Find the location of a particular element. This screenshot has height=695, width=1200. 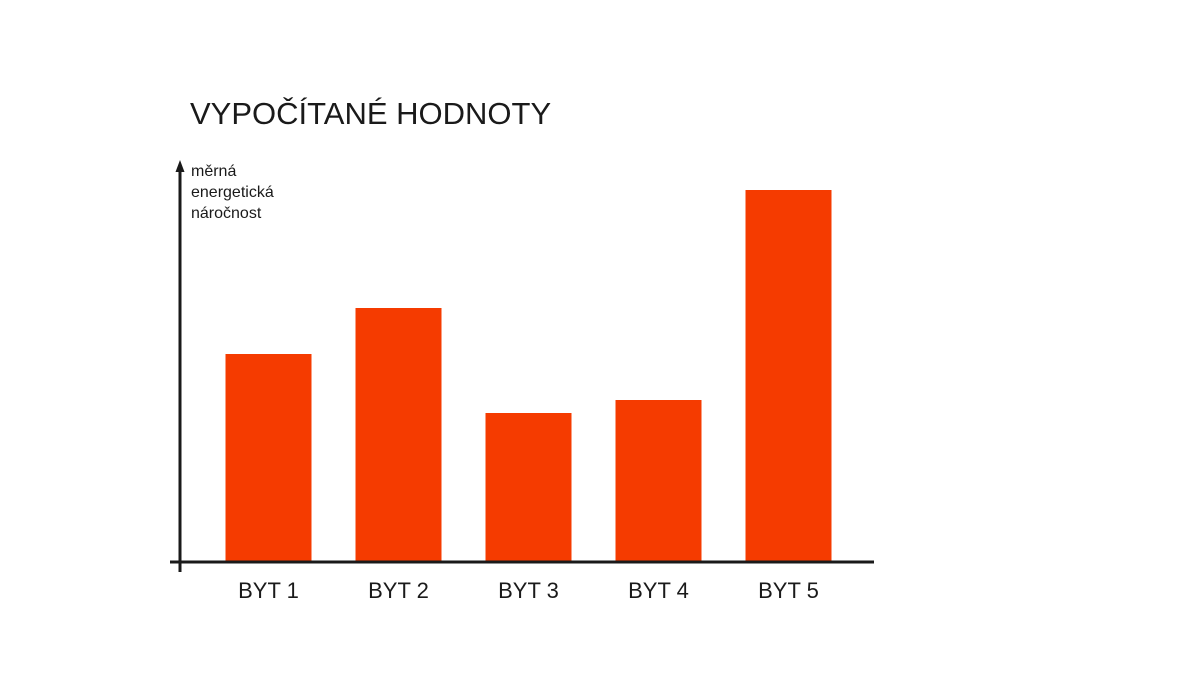

x-tick-labels: BYT 1 BYT 2 BYT 3 BYT 4 BYT 5 is located at coordinates (528, 590).